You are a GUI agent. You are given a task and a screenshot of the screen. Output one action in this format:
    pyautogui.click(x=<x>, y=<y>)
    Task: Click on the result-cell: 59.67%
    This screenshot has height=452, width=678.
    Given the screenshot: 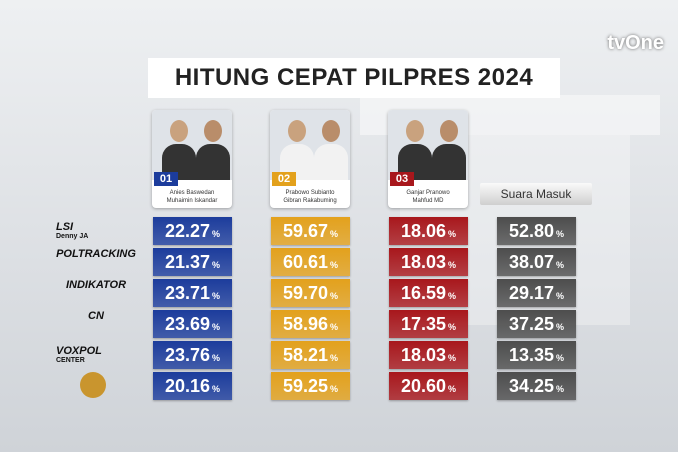 What is the action you would take?
    pyautogui.click(x=310, y=231)
    